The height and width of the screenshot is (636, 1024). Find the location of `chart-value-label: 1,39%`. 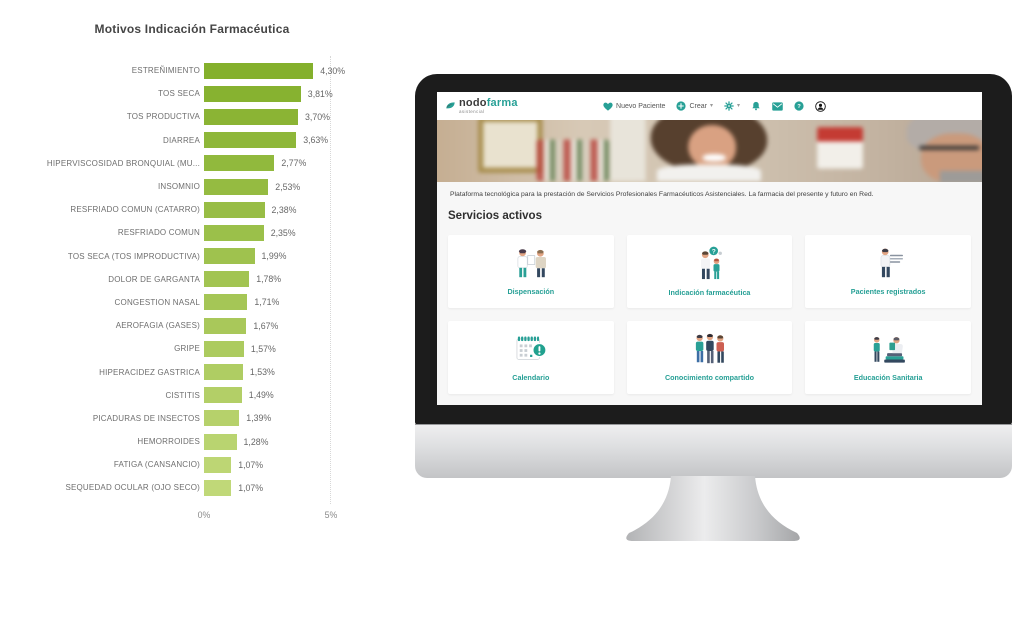

chart-value-label: 1,39% is located at coordinates (259, 418).